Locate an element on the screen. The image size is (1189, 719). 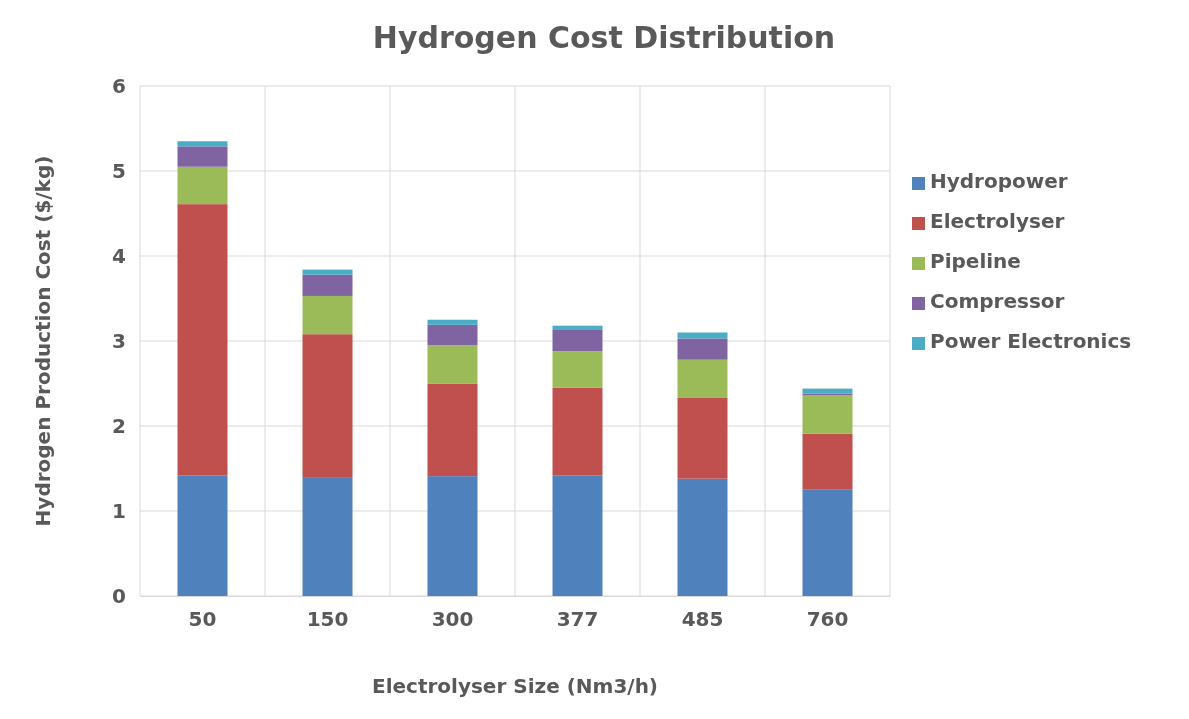
x-tick-label: 377 is located at coordinates (577, 619).